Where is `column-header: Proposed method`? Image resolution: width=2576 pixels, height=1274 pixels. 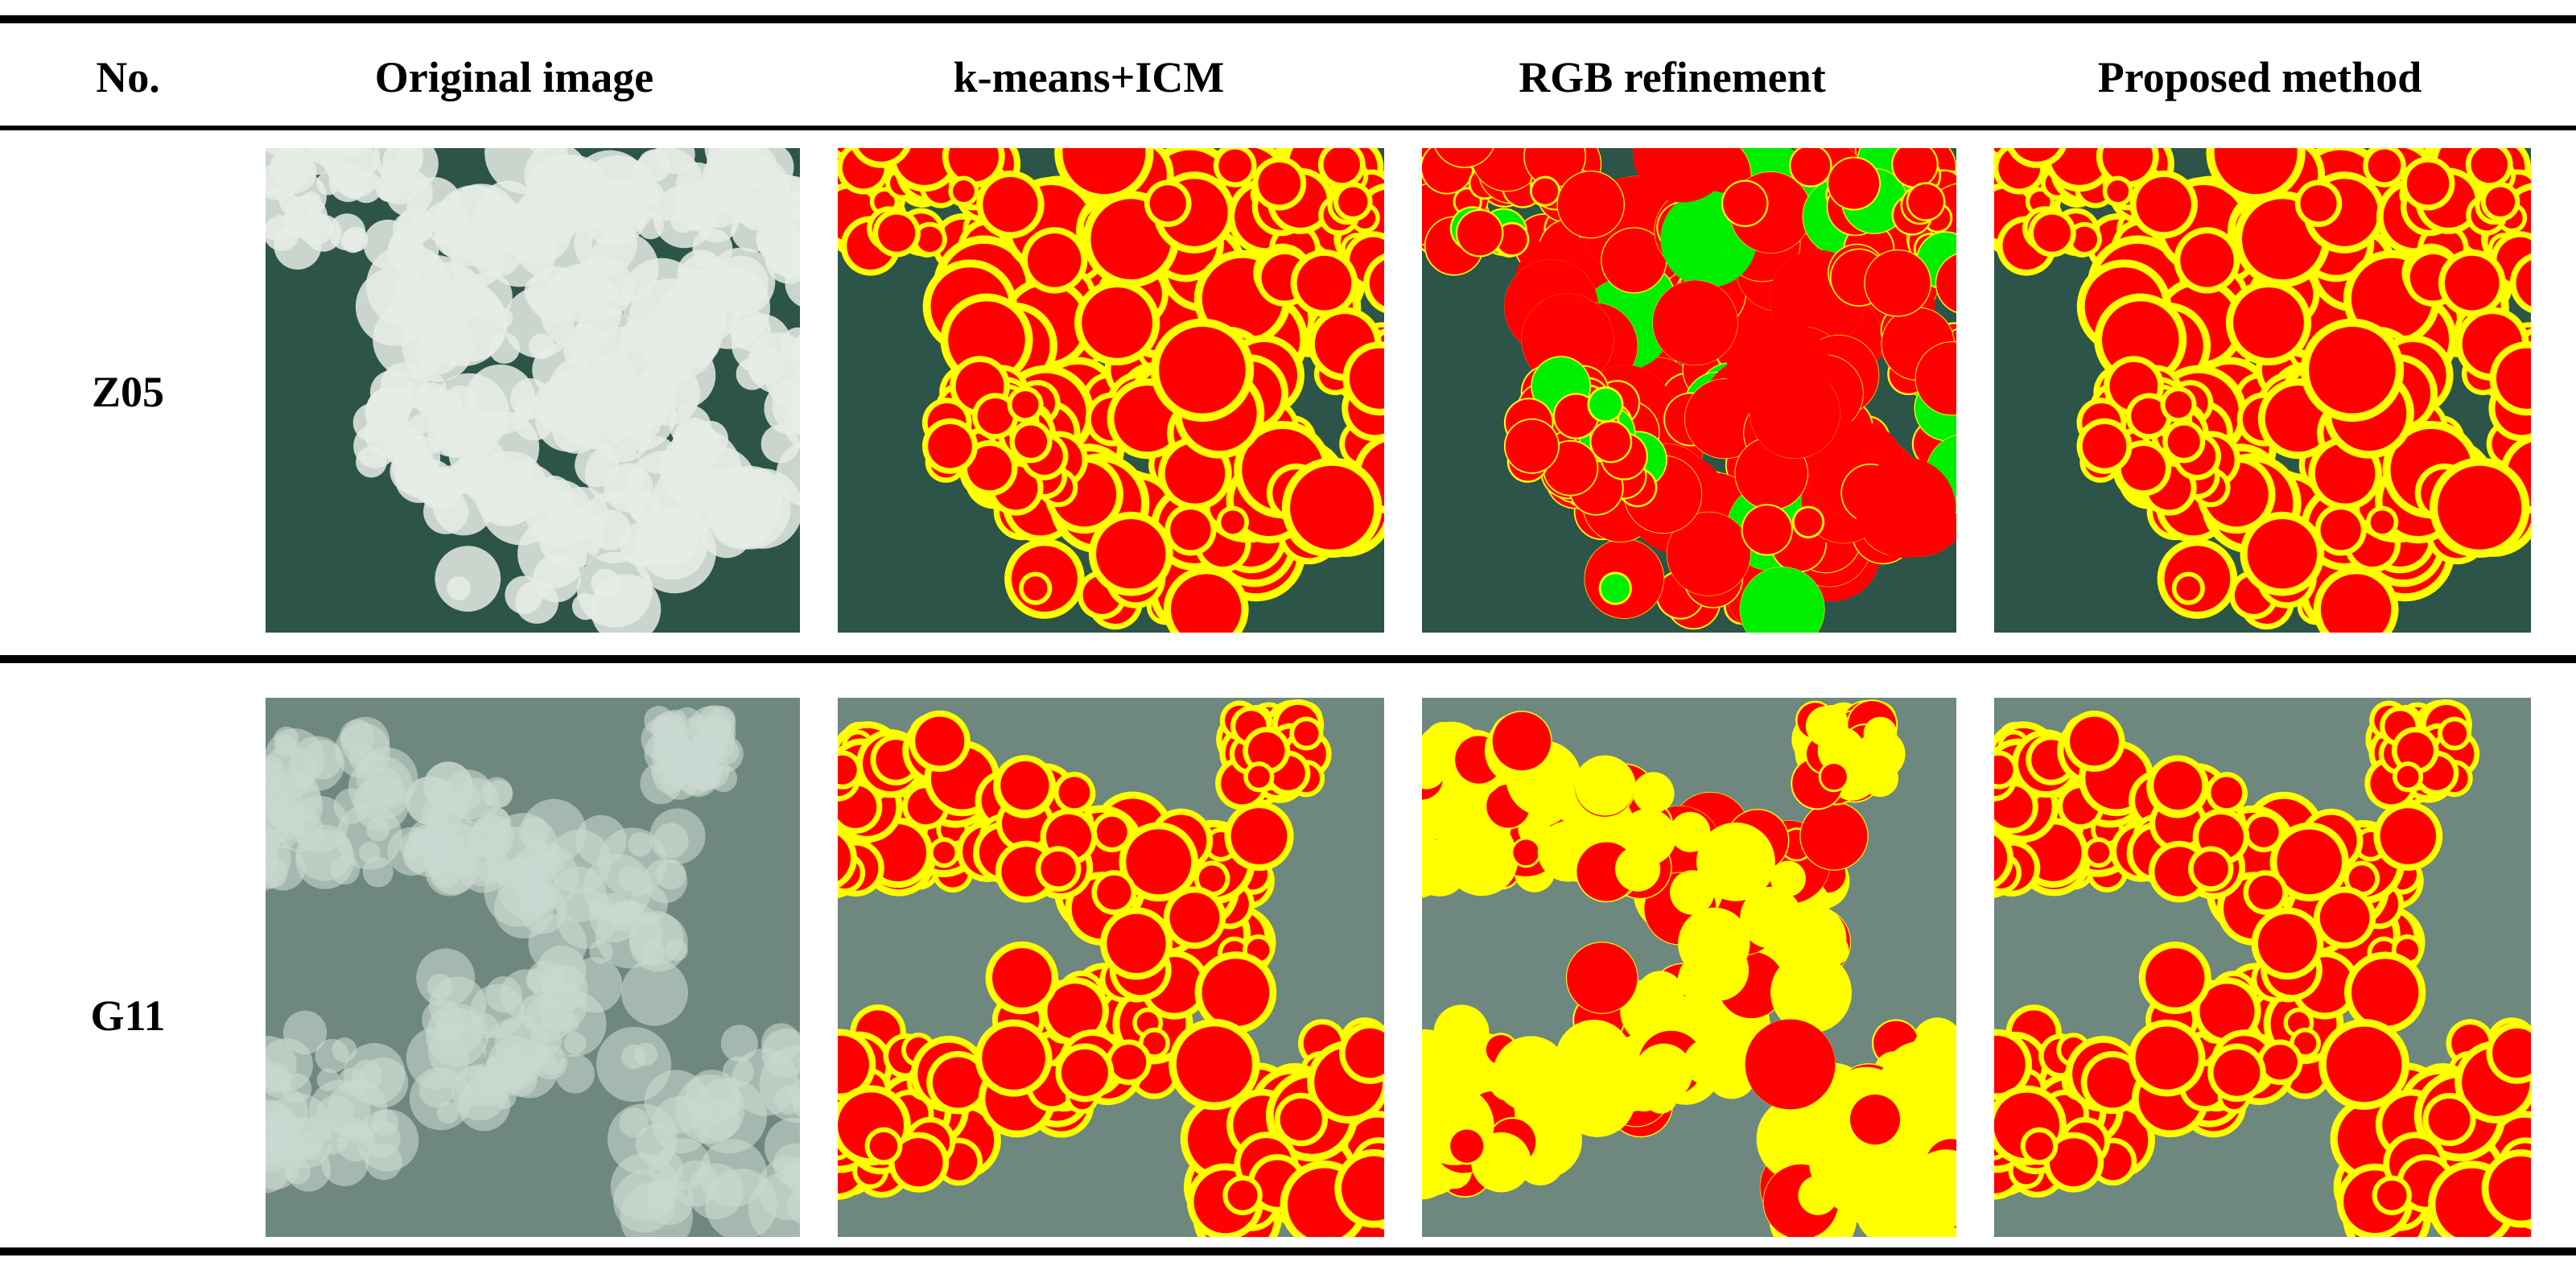 column-header: Proposed method is located at coordinates (2259, 77).